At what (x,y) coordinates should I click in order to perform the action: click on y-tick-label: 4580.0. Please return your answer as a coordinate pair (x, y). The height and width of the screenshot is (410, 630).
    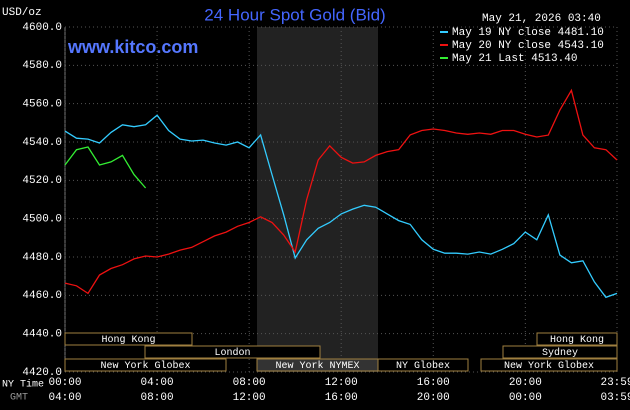
    Looking at the image, I should click on (42, 66).